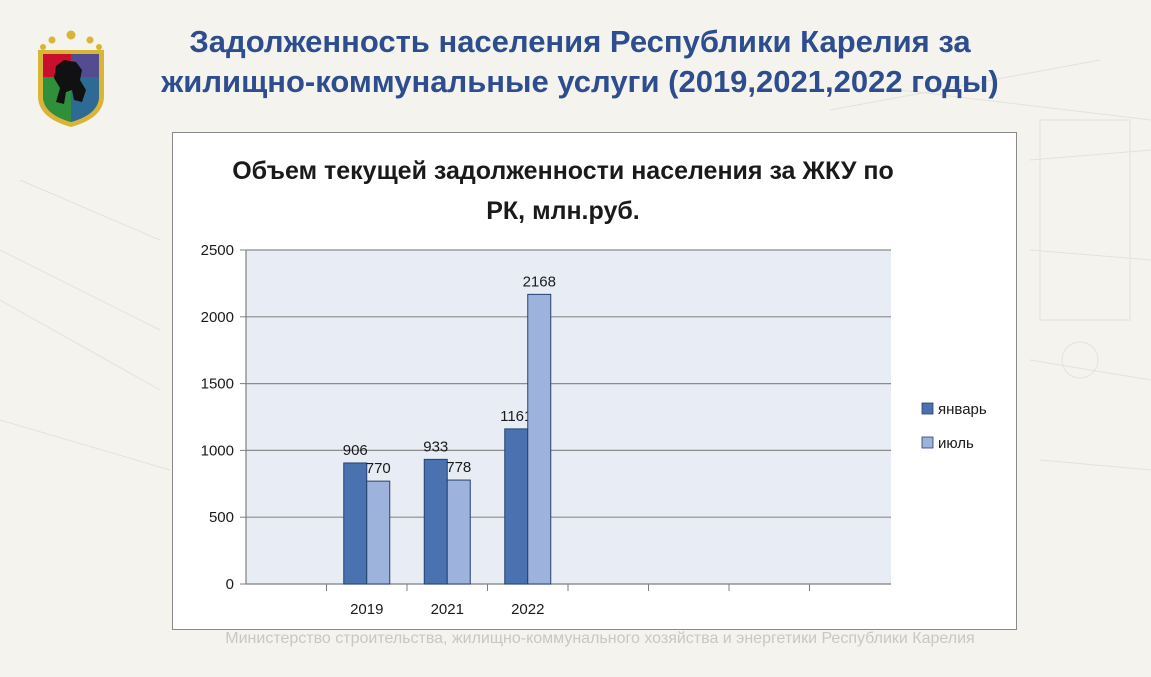 This screenshot has width=1151, height=677. I want to click on karelia-emblem-icon, so click(71, 78).